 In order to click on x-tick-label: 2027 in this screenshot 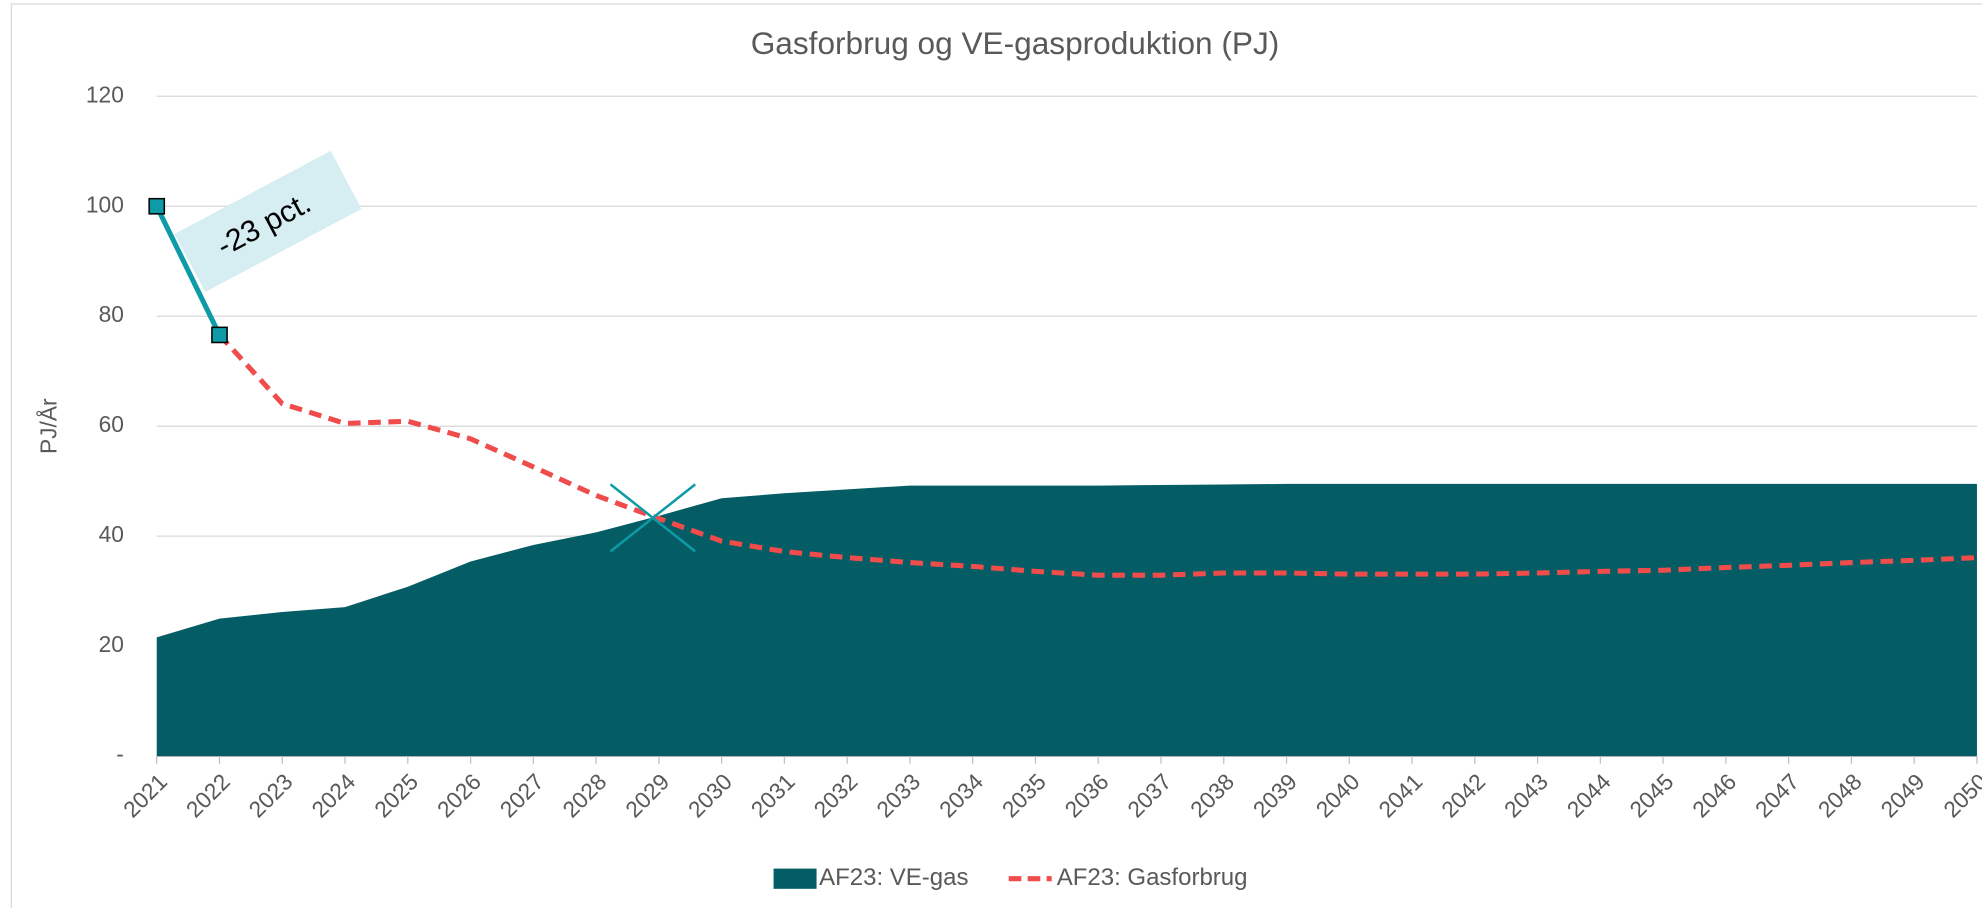, I will do `click(522, 795)`.